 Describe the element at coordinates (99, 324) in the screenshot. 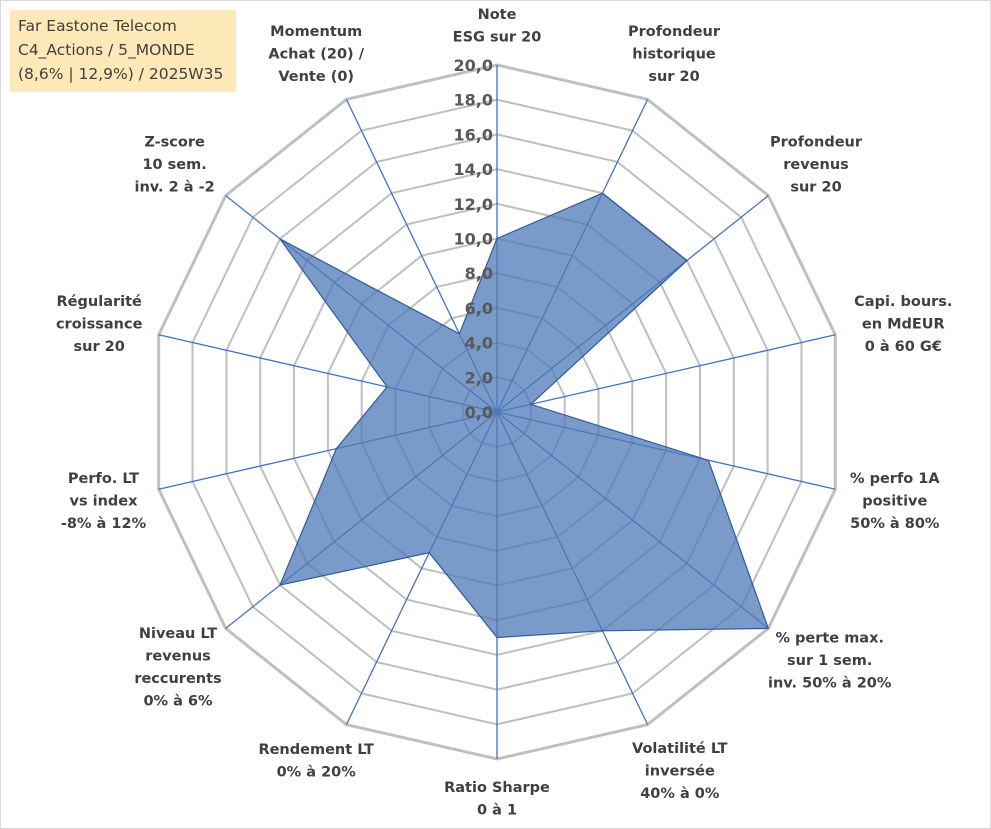

I see `axis-label-11: Régularité croissance sur 20` at that location.